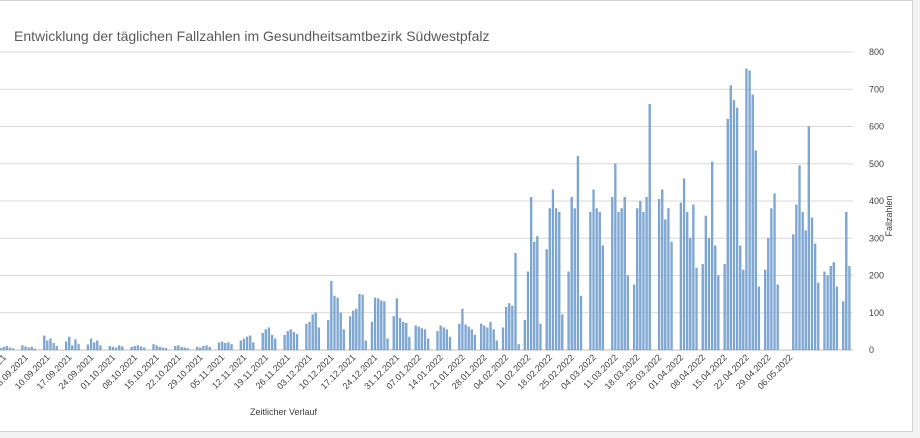 The image size is (920, 438). What do you see at coordinates (876, 276) in the screenshot?
I see `y-tick-label: 200` at bounding box center [876, 276].